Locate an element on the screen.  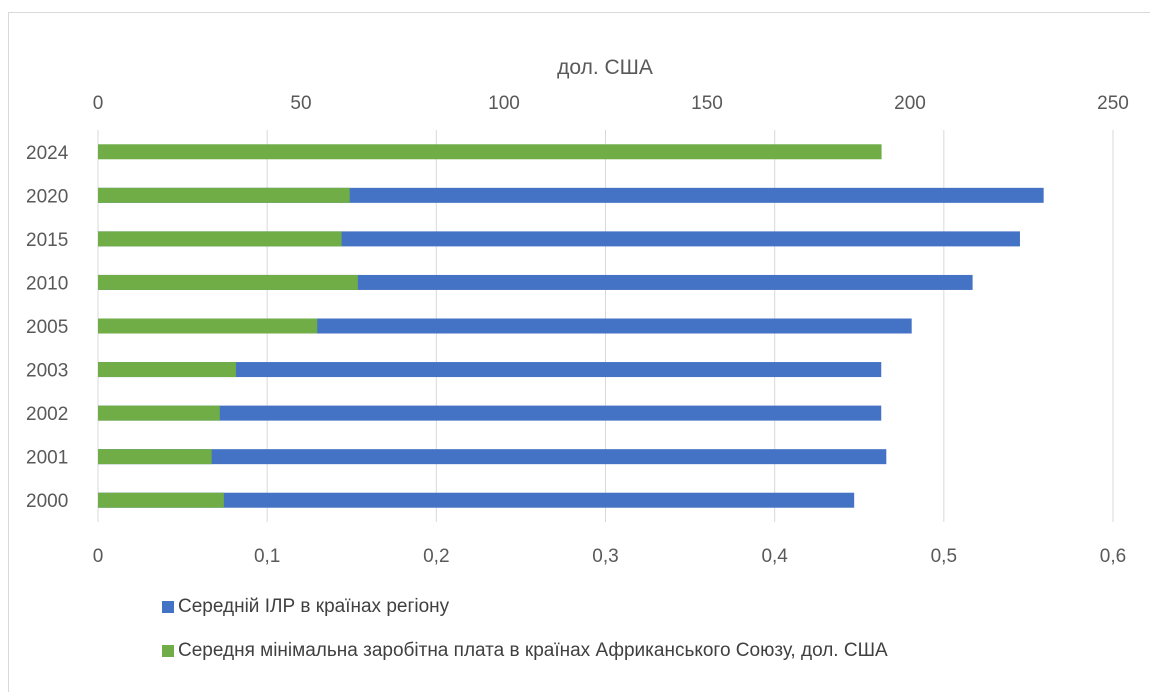
top-axis-ticks: 0 50 100 150 200 250 is located at coordinates (611, 103).